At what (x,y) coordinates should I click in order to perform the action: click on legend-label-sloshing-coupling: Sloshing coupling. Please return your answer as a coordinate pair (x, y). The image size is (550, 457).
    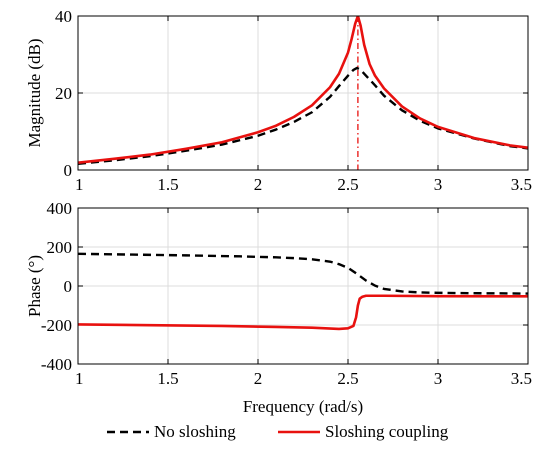
    Looking at the image, I should click on (387, 431).